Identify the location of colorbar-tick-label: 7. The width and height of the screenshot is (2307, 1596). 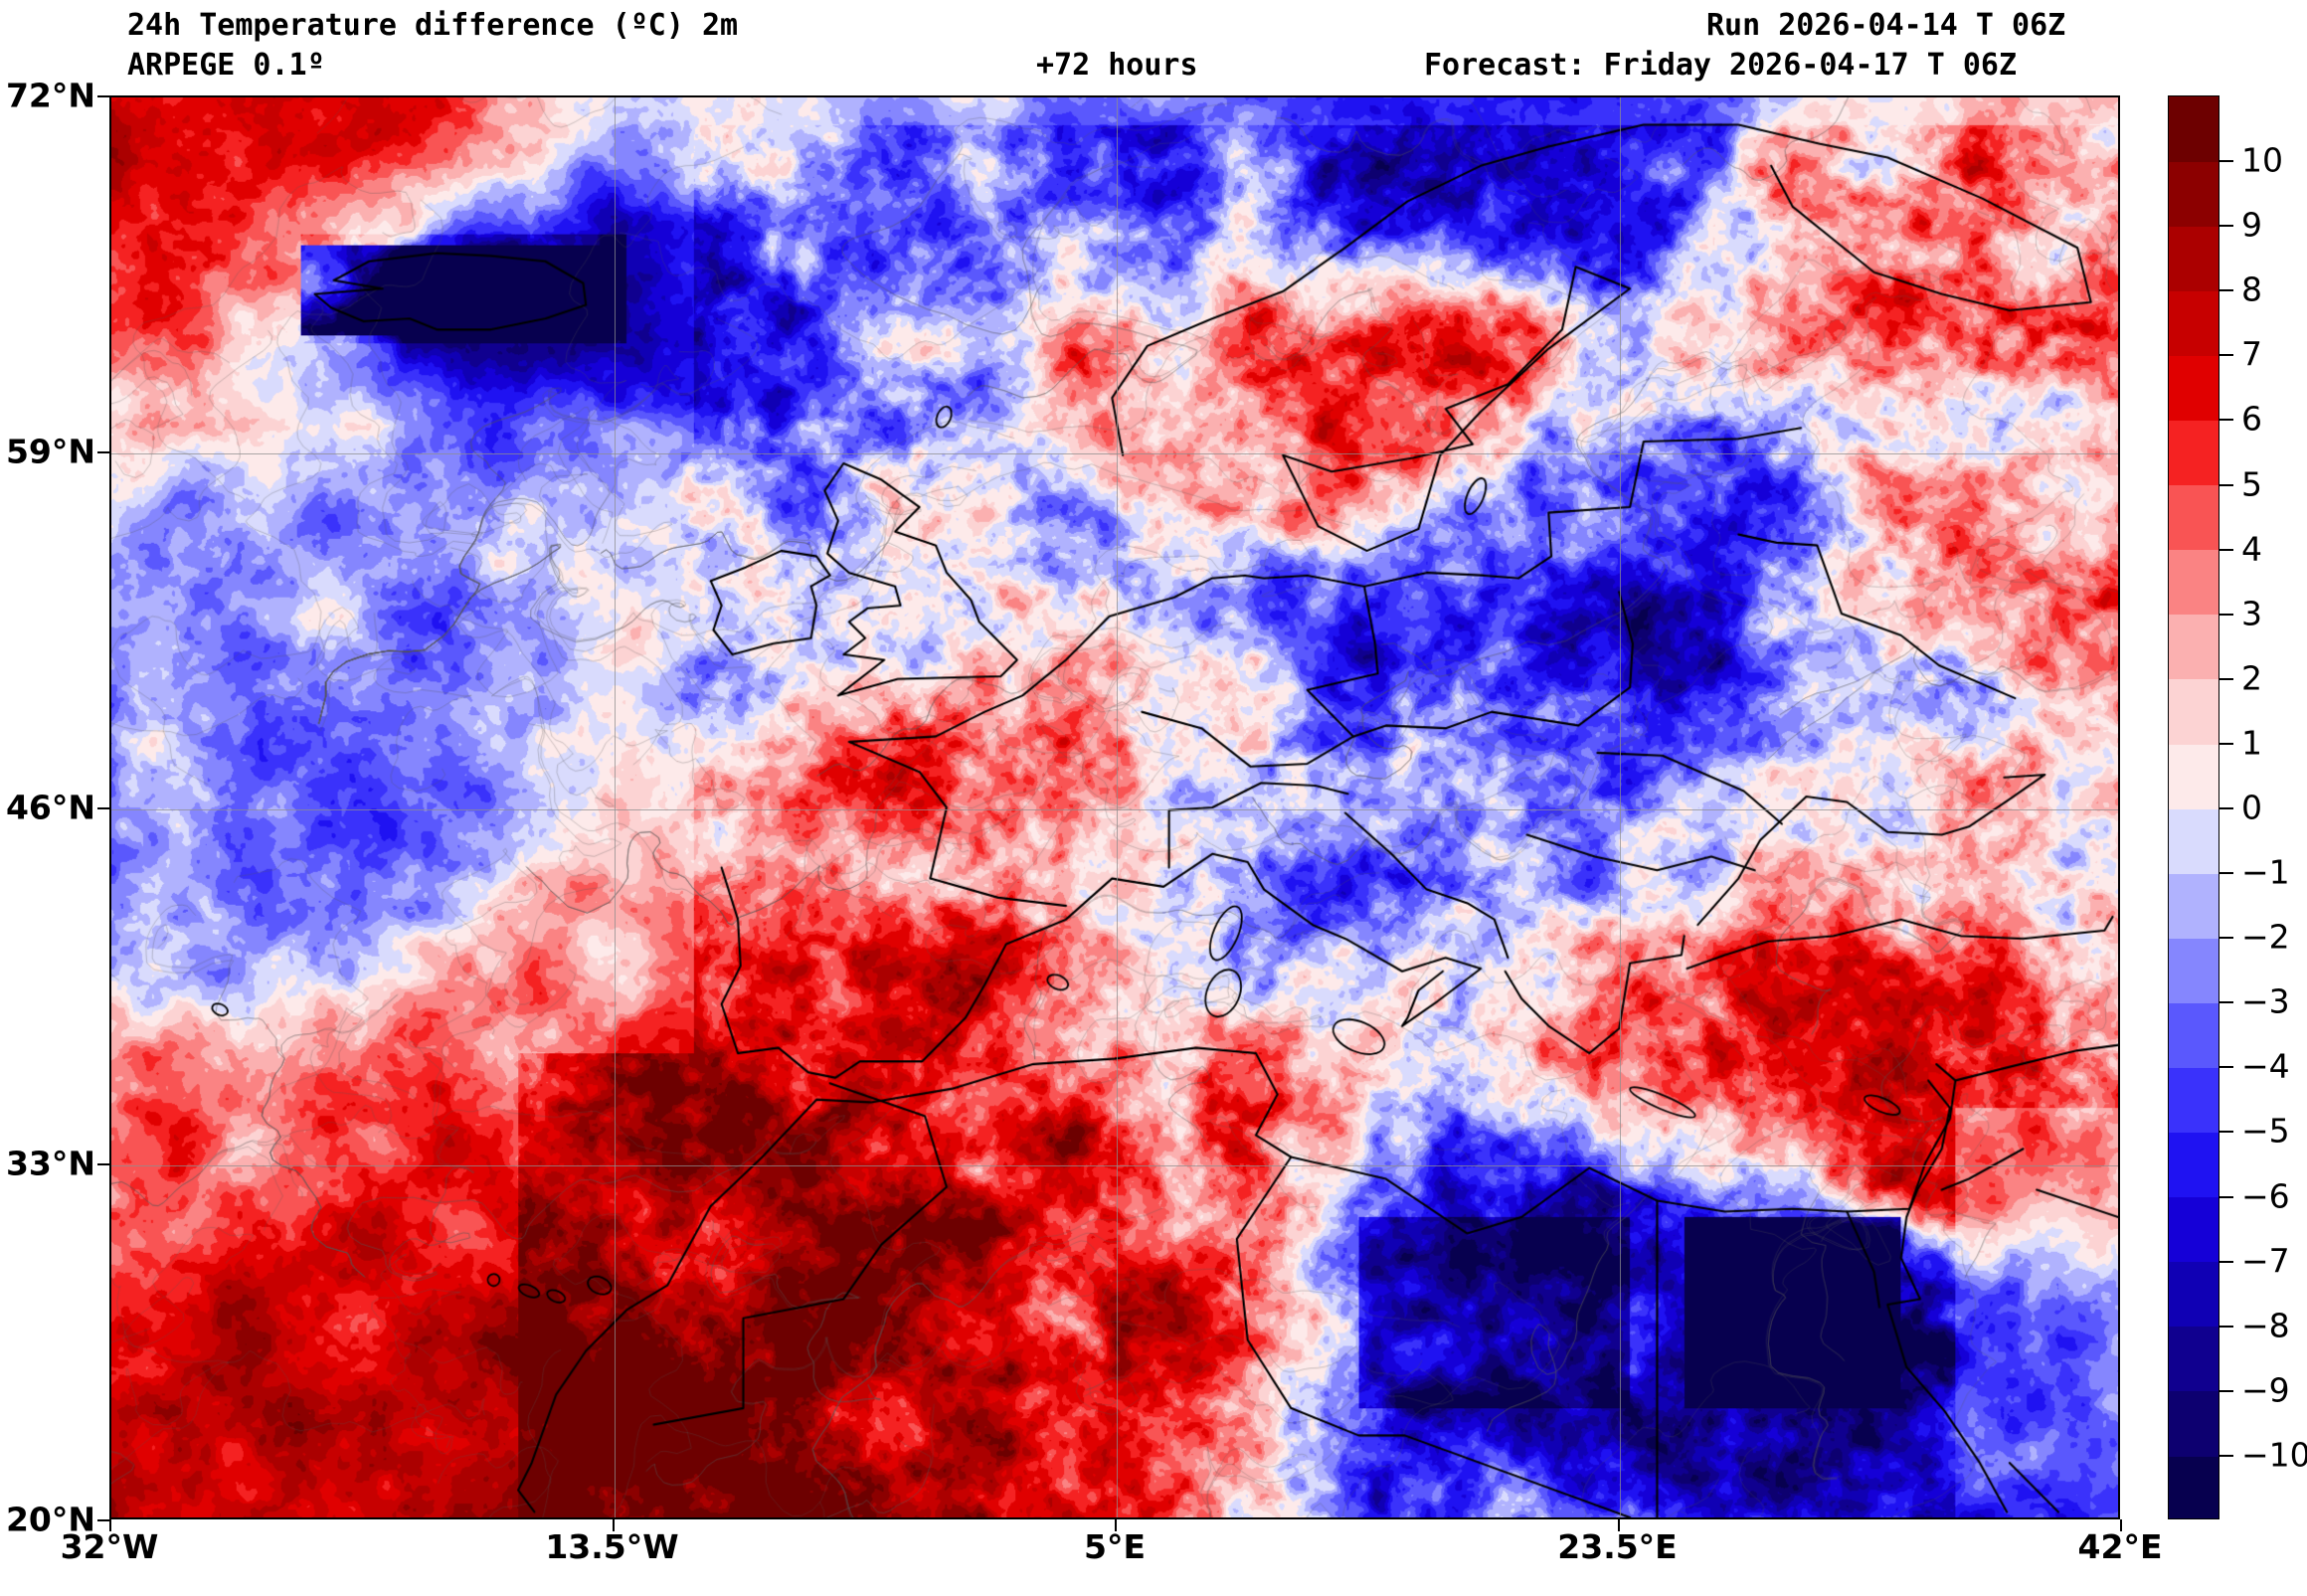
(2251, 354).